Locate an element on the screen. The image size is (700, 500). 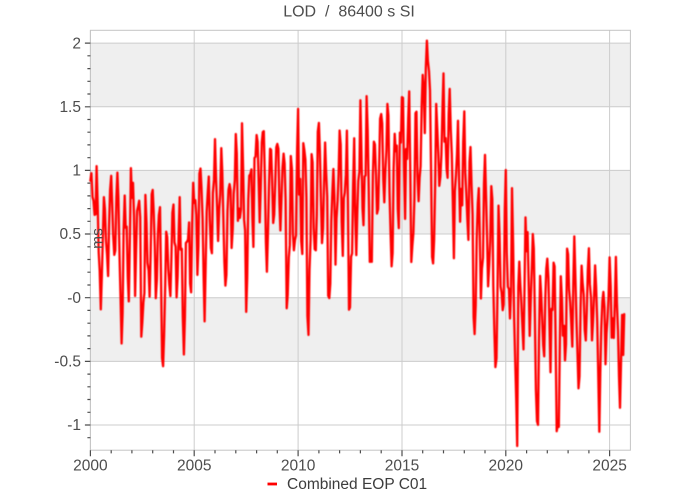
svg-text: Combined EOP C01 is located at coordinates (357, 484).